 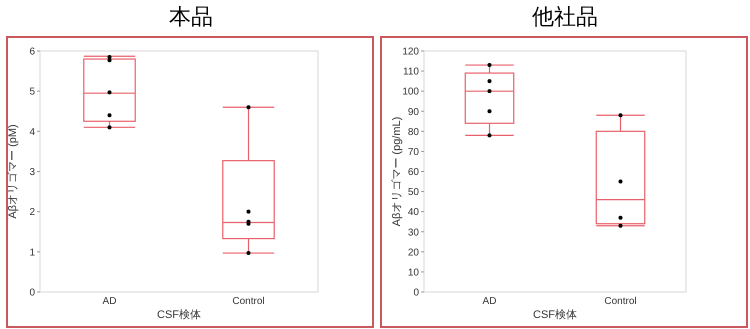 I want to click on y-tick-label: 5, so click(x=32, y=92).